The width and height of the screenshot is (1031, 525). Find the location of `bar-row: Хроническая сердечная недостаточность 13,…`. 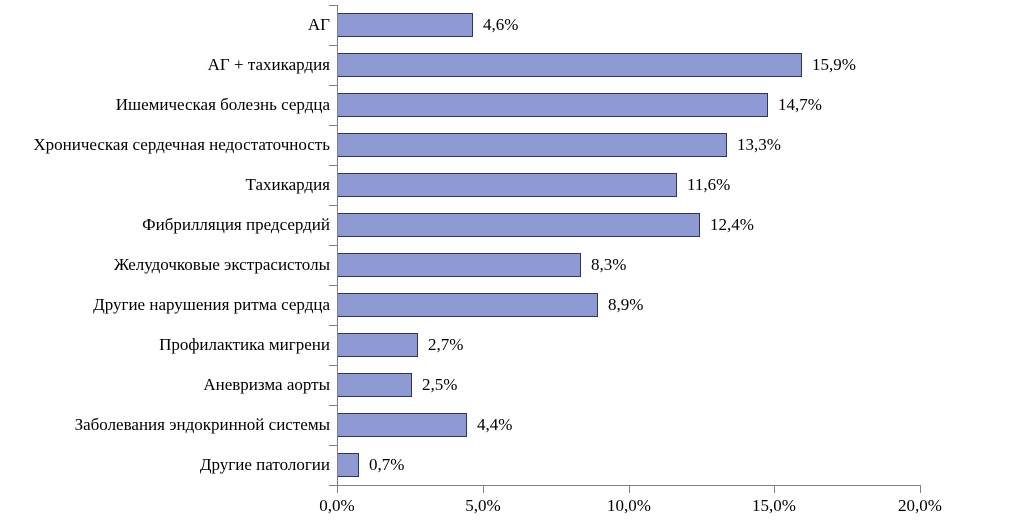

bar-row: Хроническая сердечная недостаточность 13,… is located at coordinates (515, 145).